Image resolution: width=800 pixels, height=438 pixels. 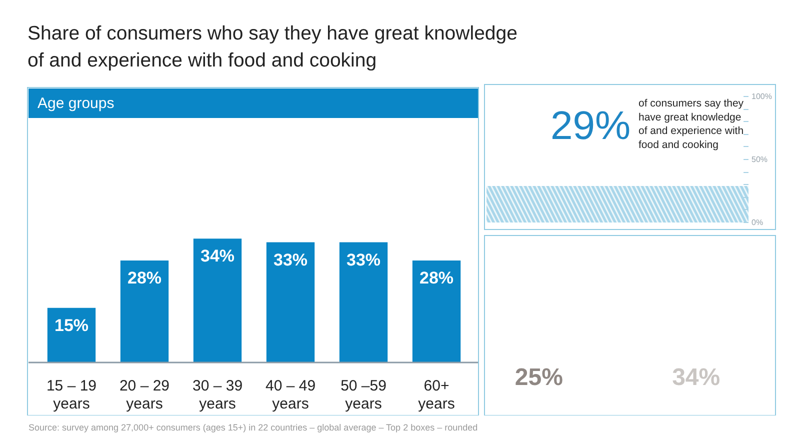 I want to click on x-tick-label: 40 – 49 years, so click(x=290, y=395).